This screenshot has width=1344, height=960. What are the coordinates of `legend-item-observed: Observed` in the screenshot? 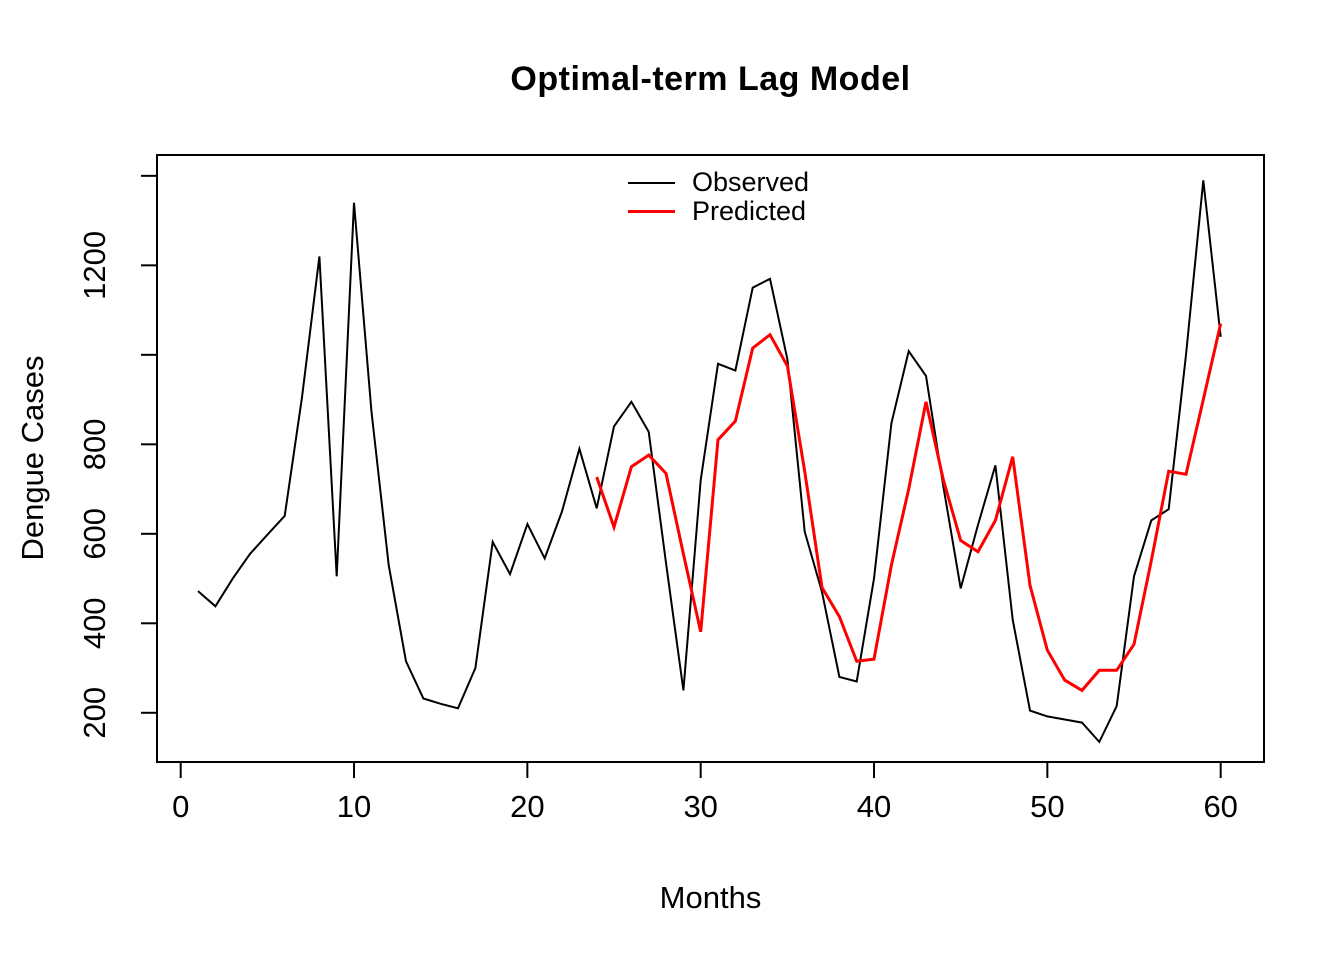 It's located at (719, 182).